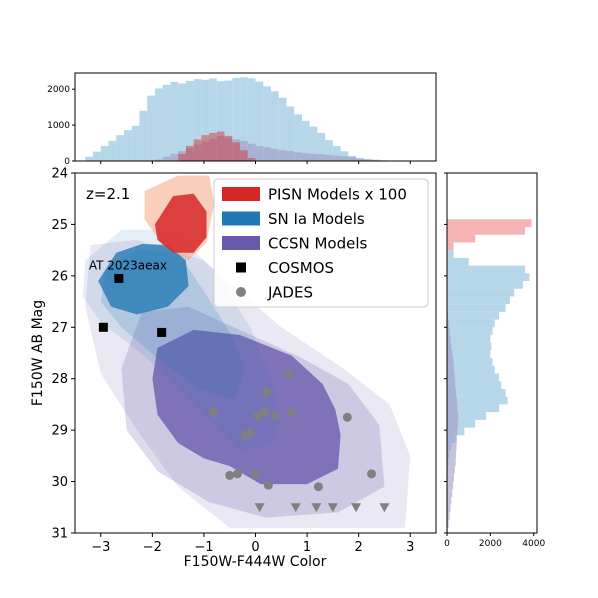 The image size is (598, 598). What do you see at coordinates (162, 332) in the screenshot?
I see `cosmos-point` at bounding box center [162, 332].